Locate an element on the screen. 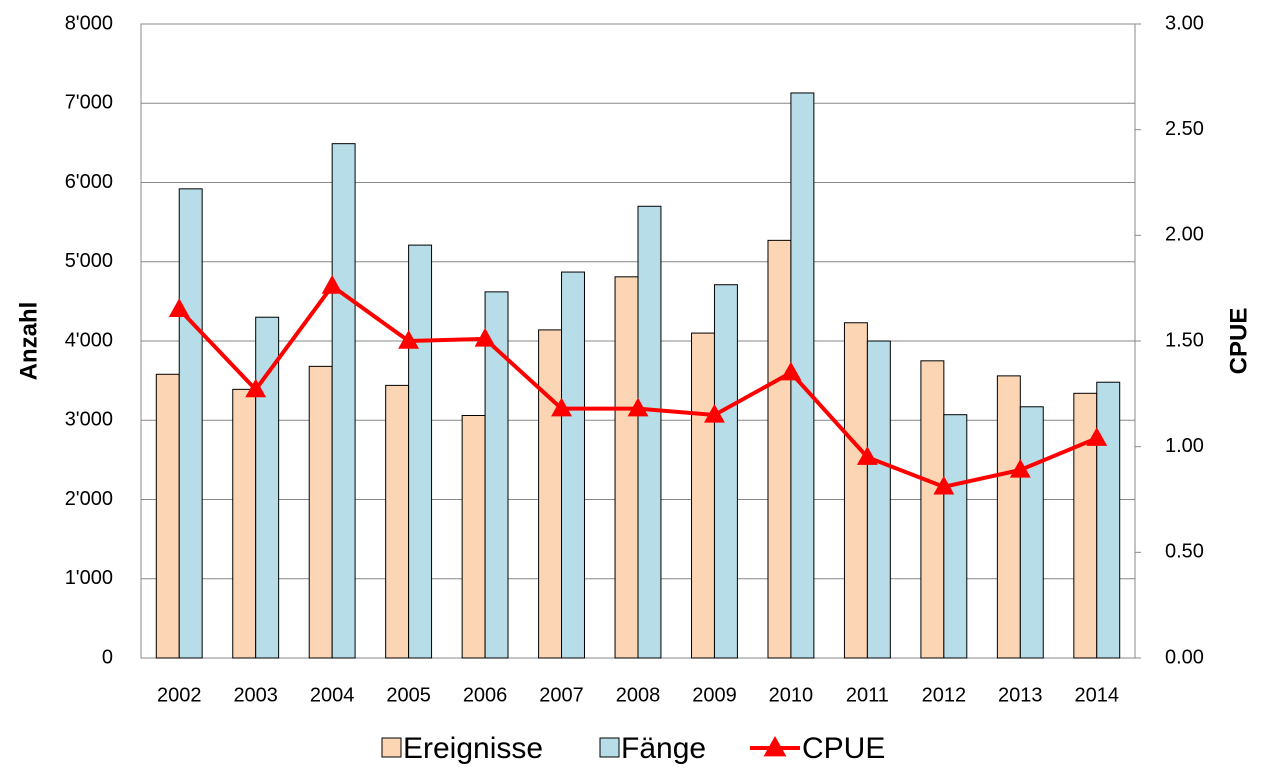  x-tick-label: 2009 is located at coordinates (714, 695).